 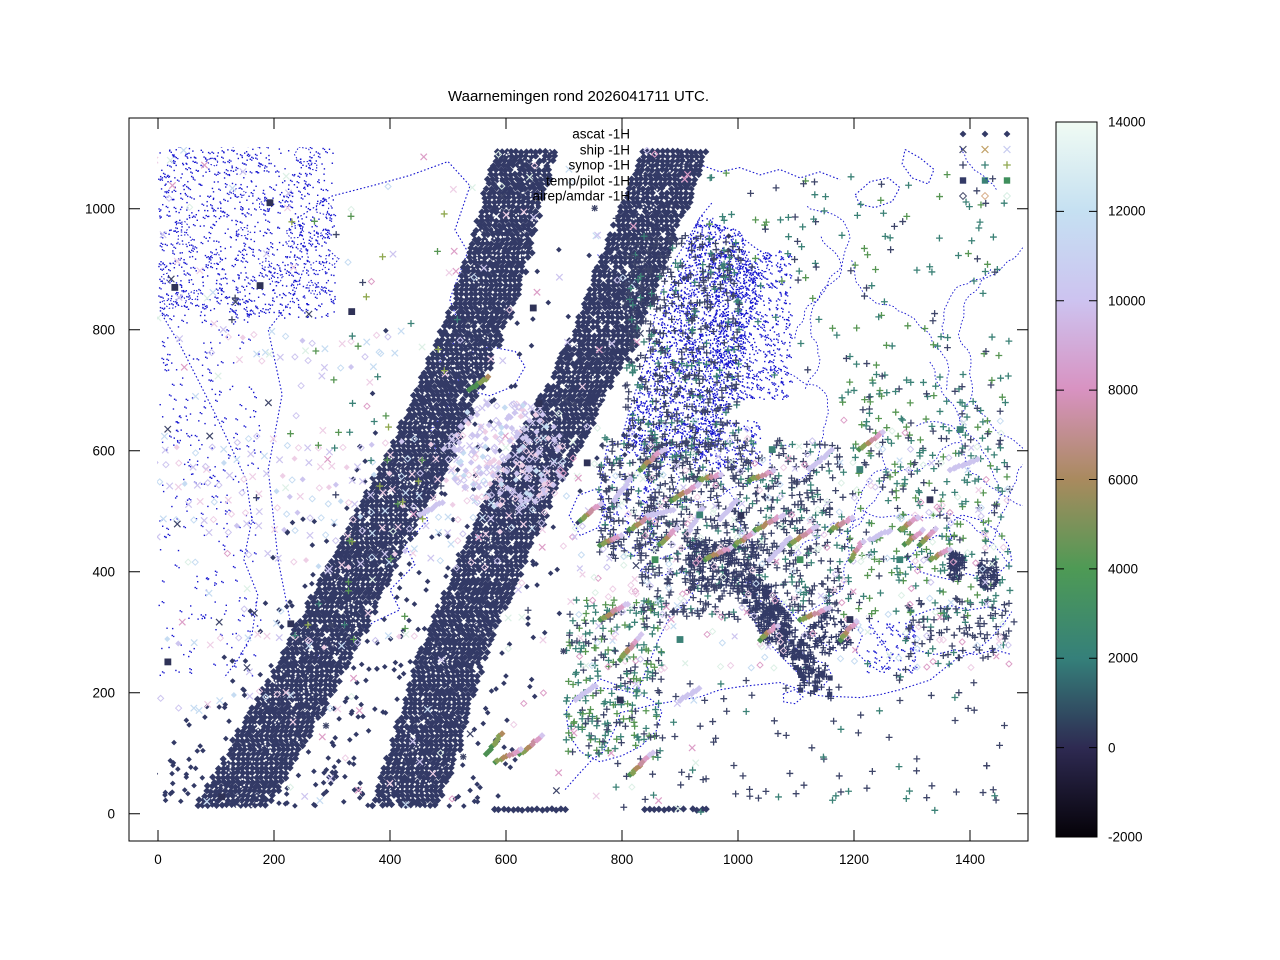 What do you see at coordinates (599, 165) in the screenshot?
I see `legend-label-synop-H: synop -1H` at bounding box center [599, 165].